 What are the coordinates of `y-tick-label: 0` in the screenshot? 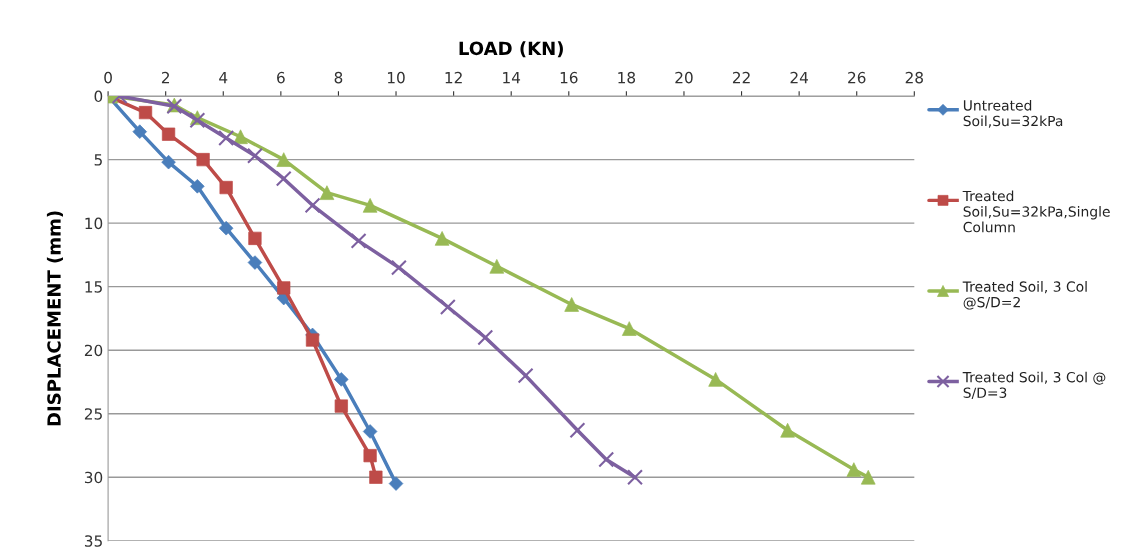 It's located at (98, 96).